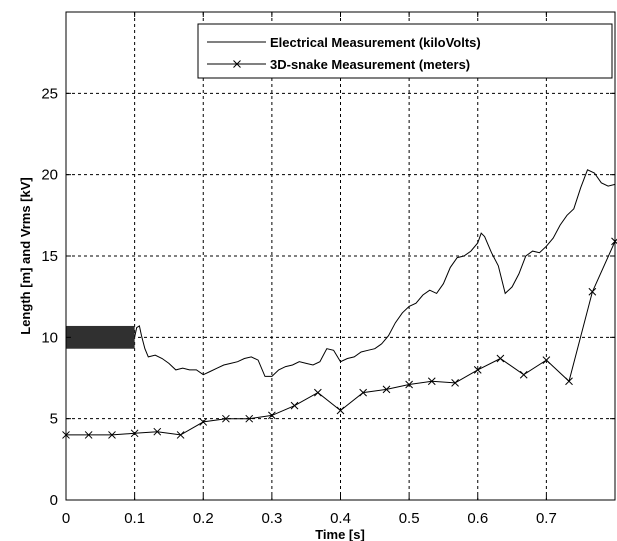 The width and height of the screenshot is (617, 541). I want to click on y-tick-label: 15, so click(49, 256).